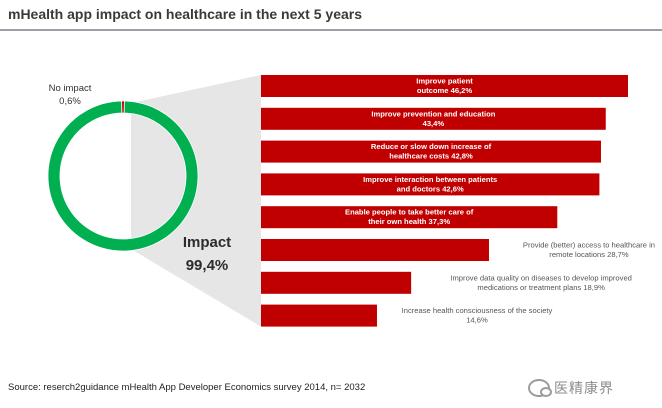 The width and height of the screenshot is (662, 408). Describe the element at coordinates (444, 81) in the screenshot. I see `bar-label-1-line-1: Improve patient` at that location.